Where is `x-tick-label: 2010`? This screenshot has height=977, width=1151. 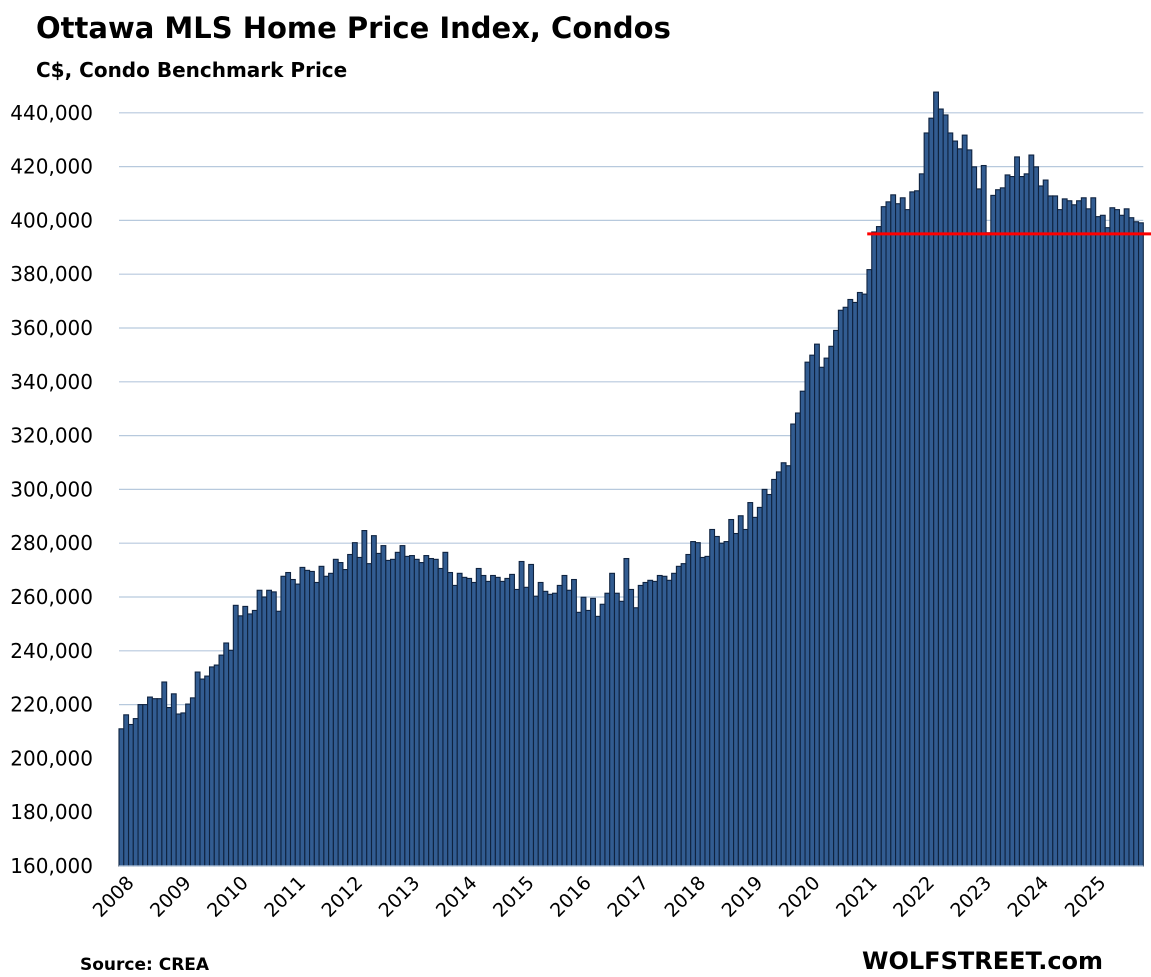 x-tick-label: 2010 is located at coordinates (228, 897).